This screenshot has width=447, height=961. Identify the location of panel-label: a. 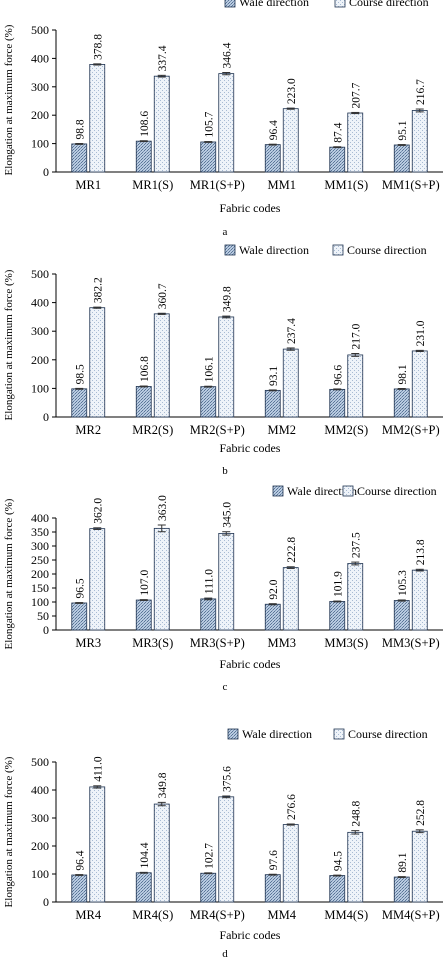
(225, 232).